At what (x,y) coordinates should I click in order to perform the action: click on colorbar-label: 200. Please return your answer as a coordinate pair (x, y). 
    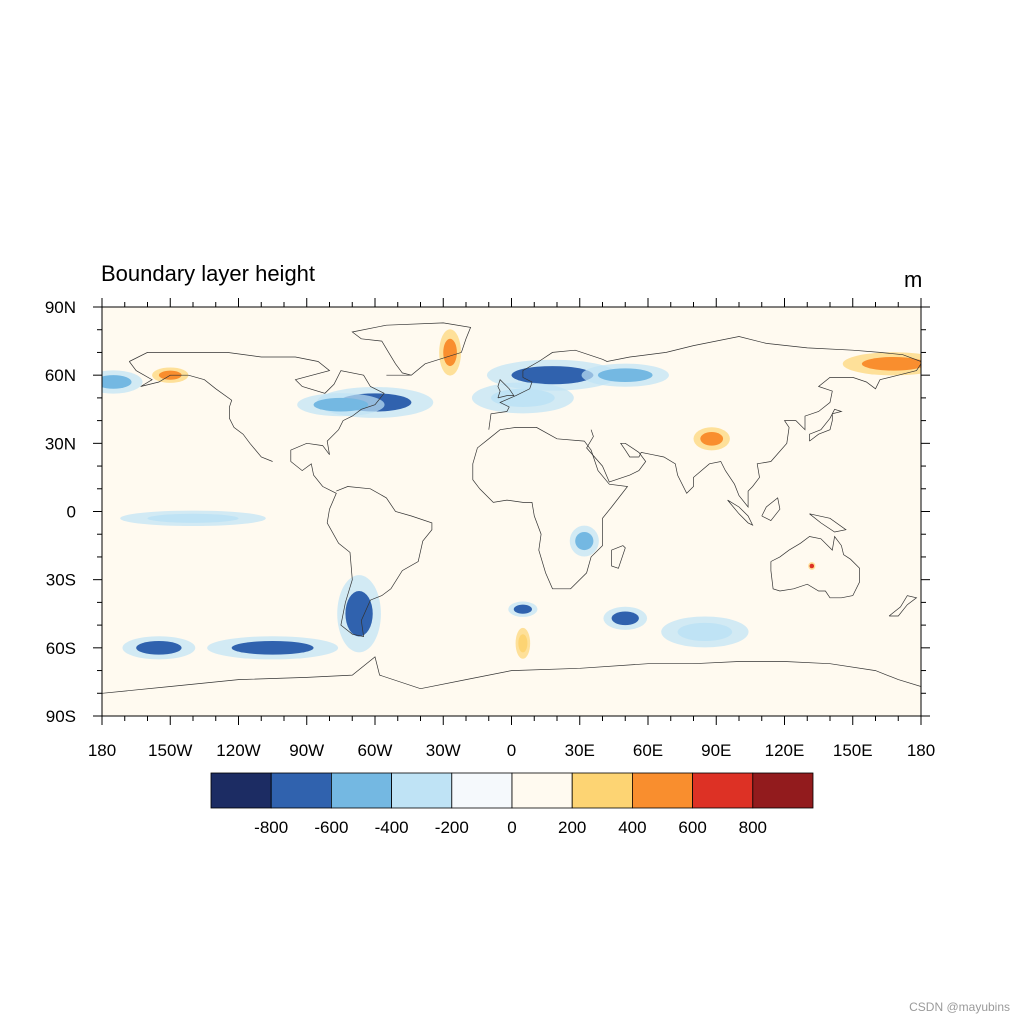
    Looking at the image, I should click on (572, 827).